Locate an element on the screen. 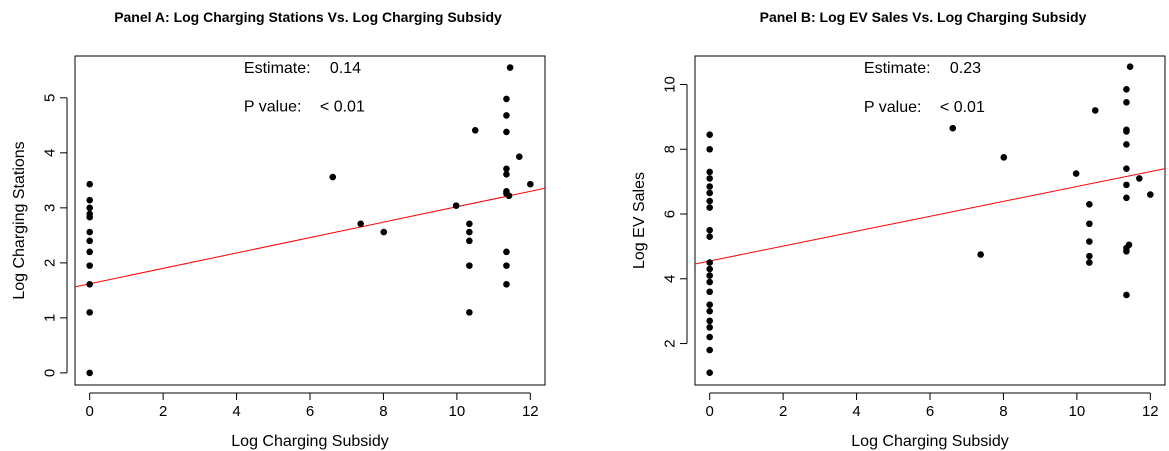  panel-b-x-tick-label: 6 is located at coordinates (930, 411).